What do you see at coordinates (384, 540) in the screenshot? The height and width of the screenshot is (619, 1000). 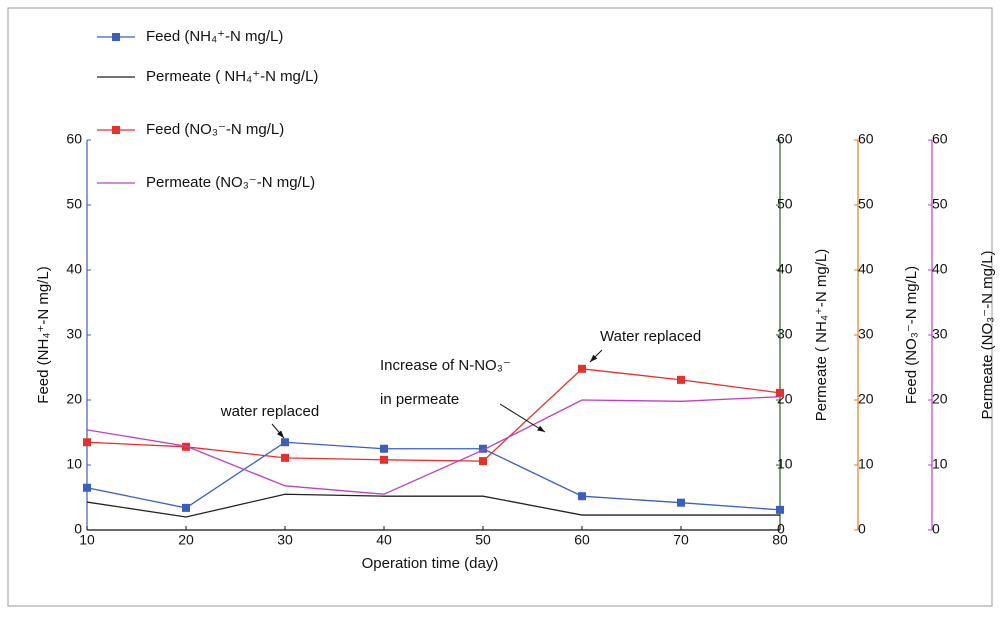 I see `x-tick-label: 40` at bounding box center [384, 540].